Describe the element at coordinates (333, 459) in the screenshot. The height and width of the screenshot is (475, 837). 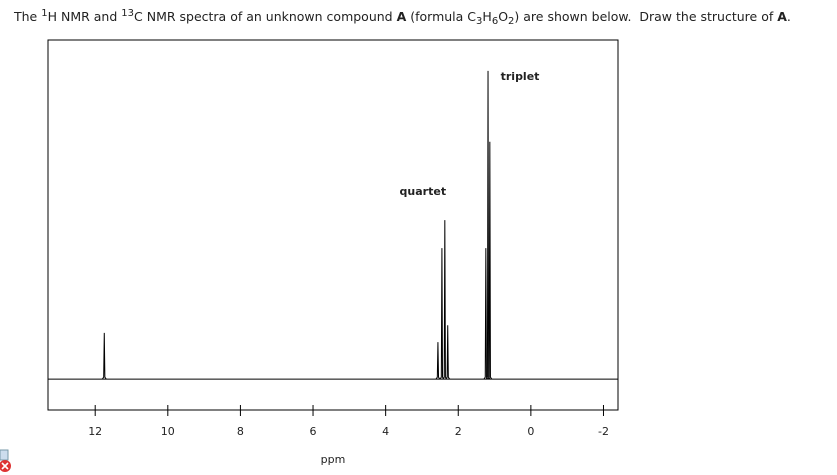
I see `x-axis-label: ppm` at that location.